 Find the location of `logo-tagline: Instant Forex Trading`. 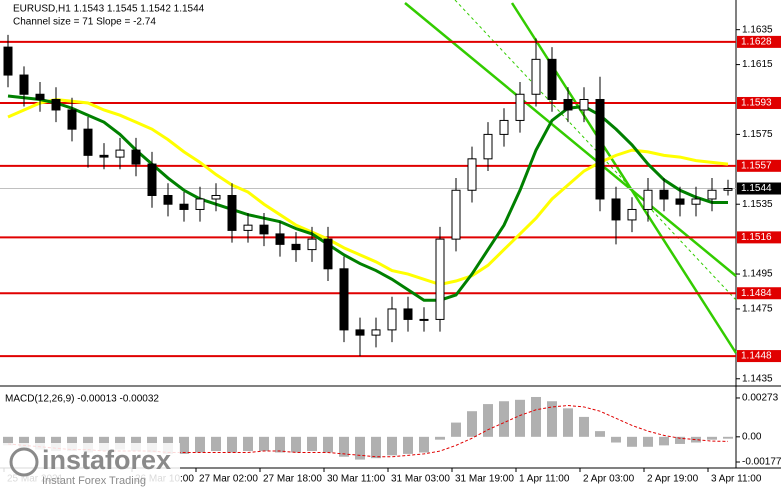

logo-tagline: Instant Forex Trading is located at coordinates (94, 481).